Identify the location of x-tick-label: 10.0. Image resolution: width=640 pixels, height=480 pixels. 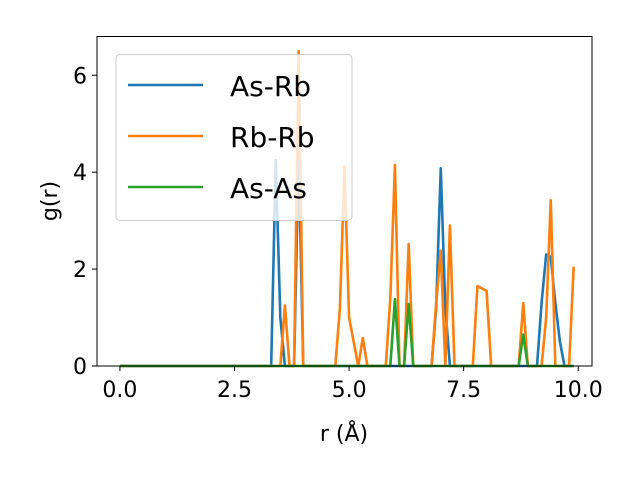
(578, 390).